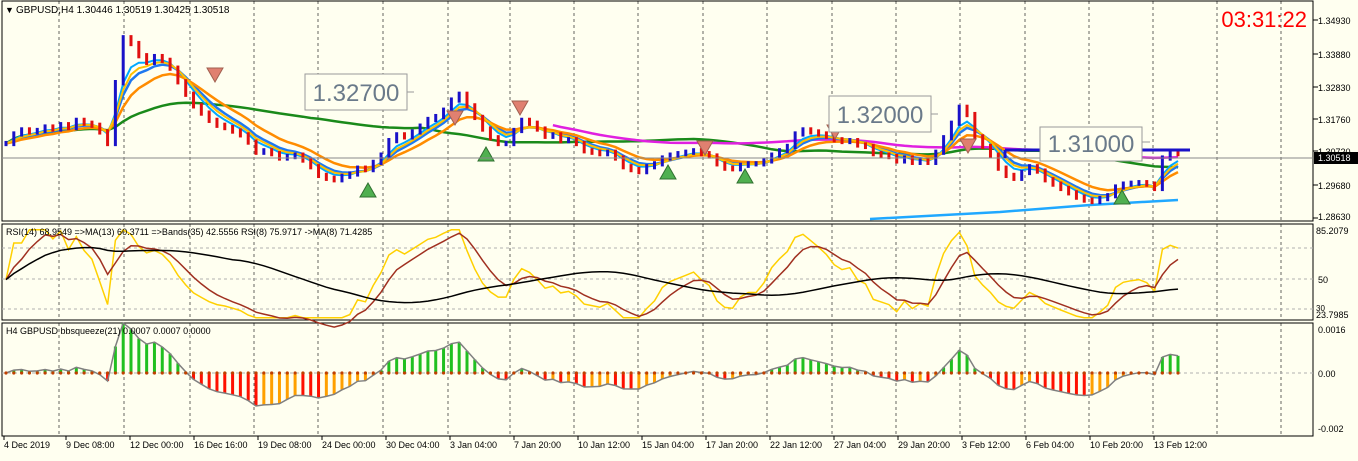 The image size is (1358, 461). Describe the element at coordinates (1332, 231) in the screenshot. I see `rsi-tick-1: 85.2079` at that location.